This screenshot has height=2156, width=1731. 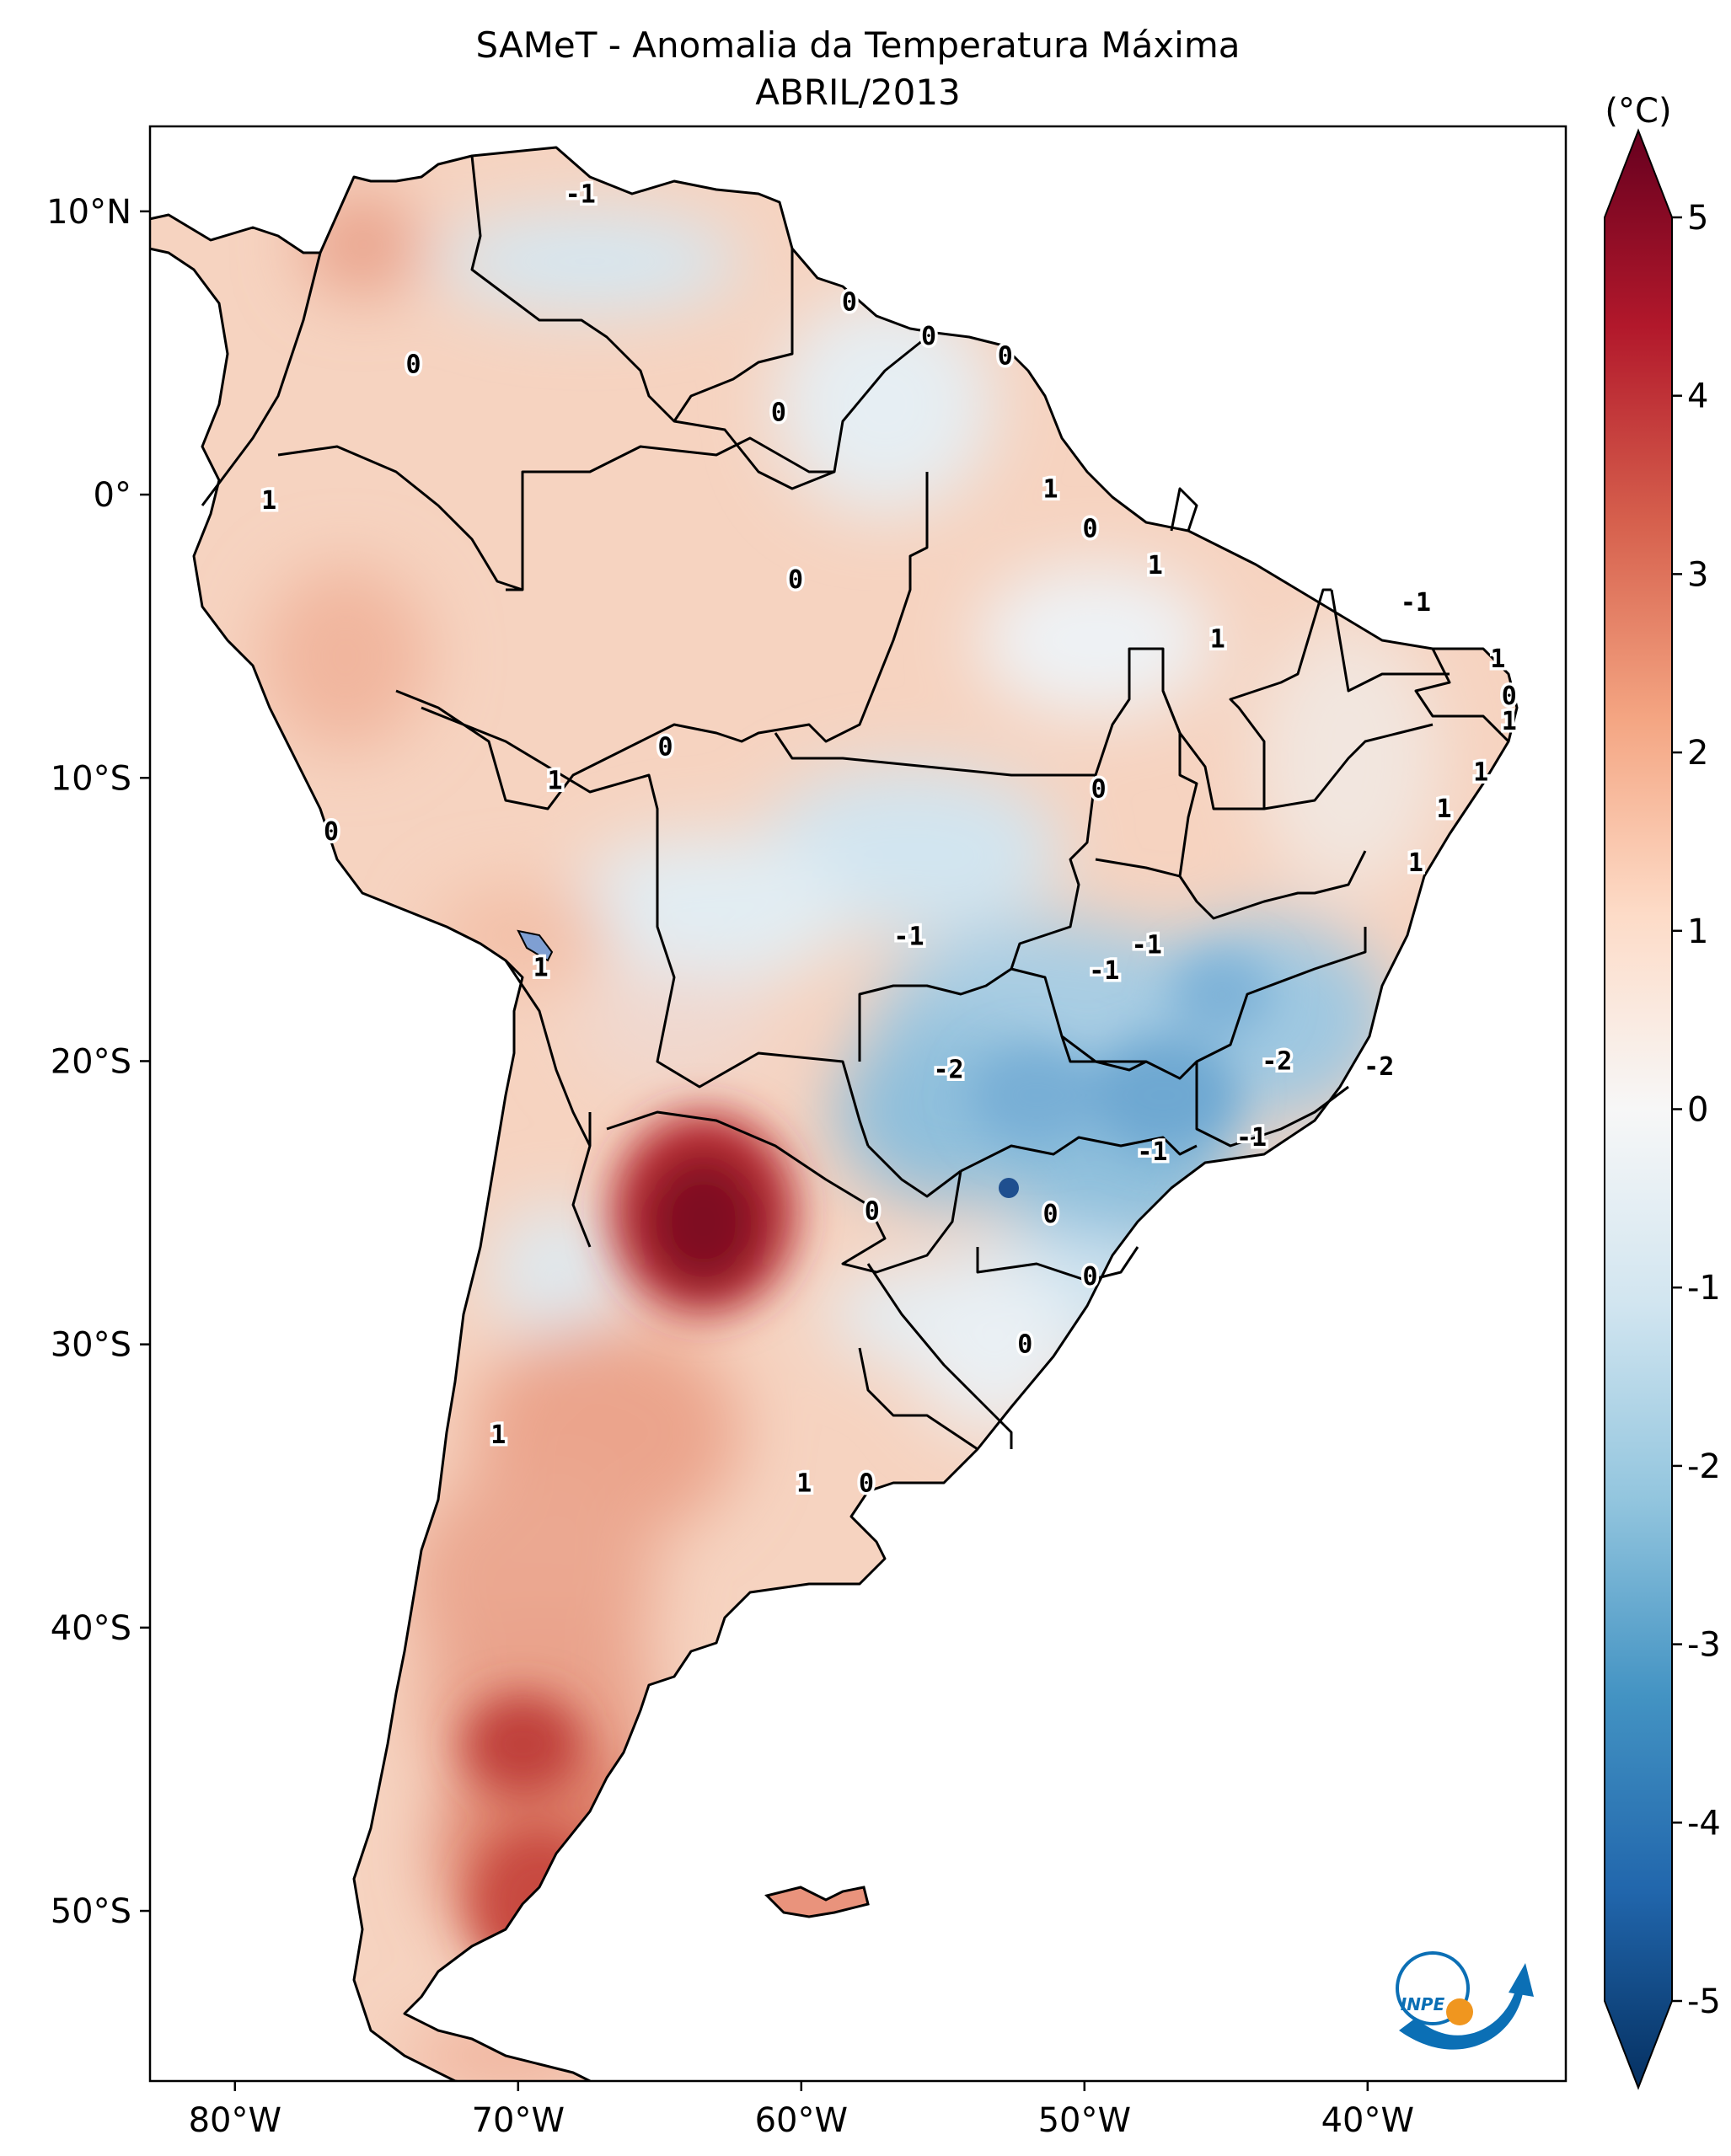 I want to click on longitude-axis: 80°W 70°W 60°W 50°W 40°W, so click(x=801, y=2110).